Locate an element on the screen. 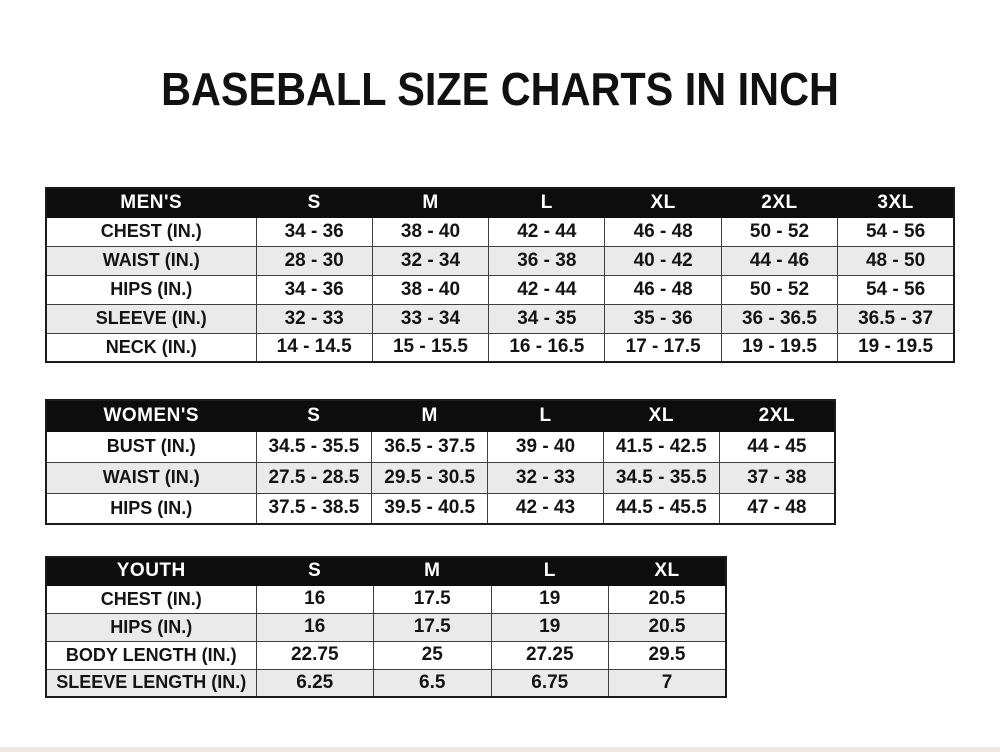 This screenshot has width=1000, height=752. header-row: YOUTH S M L XL is located at coordinates (386, 571).